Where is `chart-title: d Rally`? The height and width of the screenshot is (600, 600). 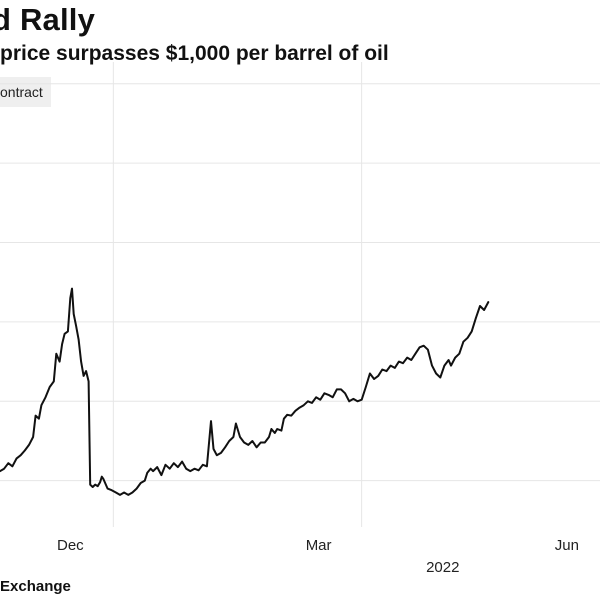 chart-title: d Rally is located at coordinates (48, 19).